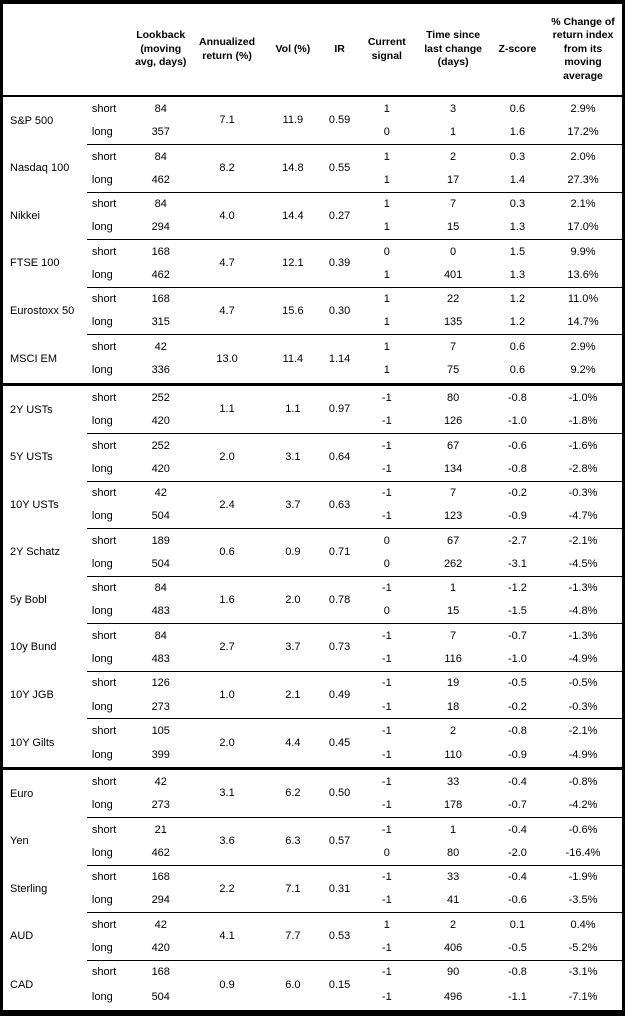  What do you see at coordinates (313, 659) in the screenshot?
I see `table-row: long 483 -1 116 -1.0 -4.9%` at bounding box center [313, 659].